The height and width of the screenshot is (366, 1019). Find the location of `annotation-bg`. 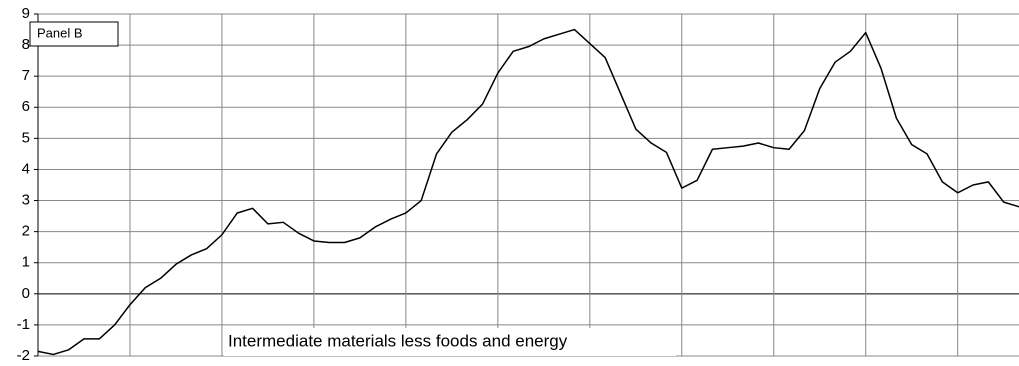

annotation-bg is located at coordinates (450, 342).